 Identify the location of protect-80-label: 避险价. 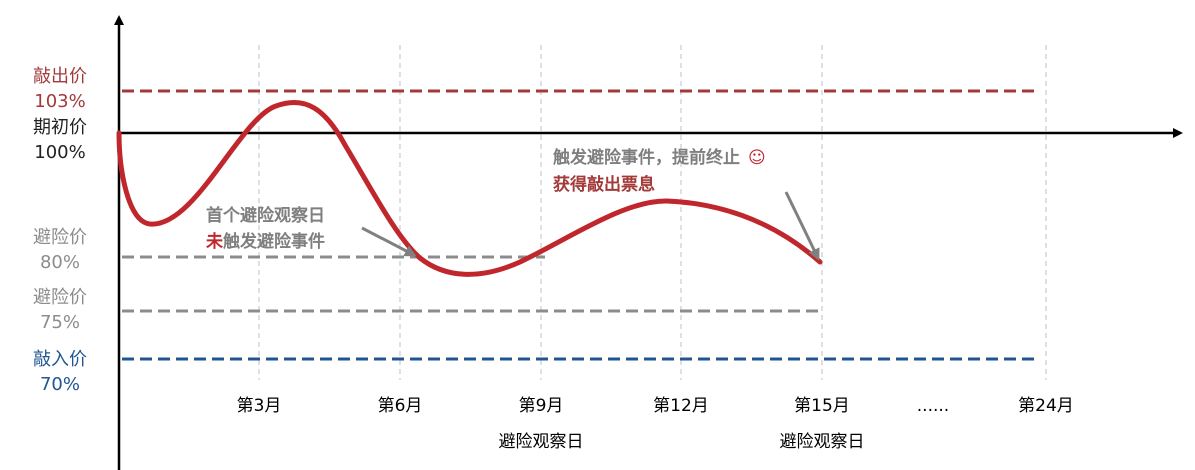
(60, 237).